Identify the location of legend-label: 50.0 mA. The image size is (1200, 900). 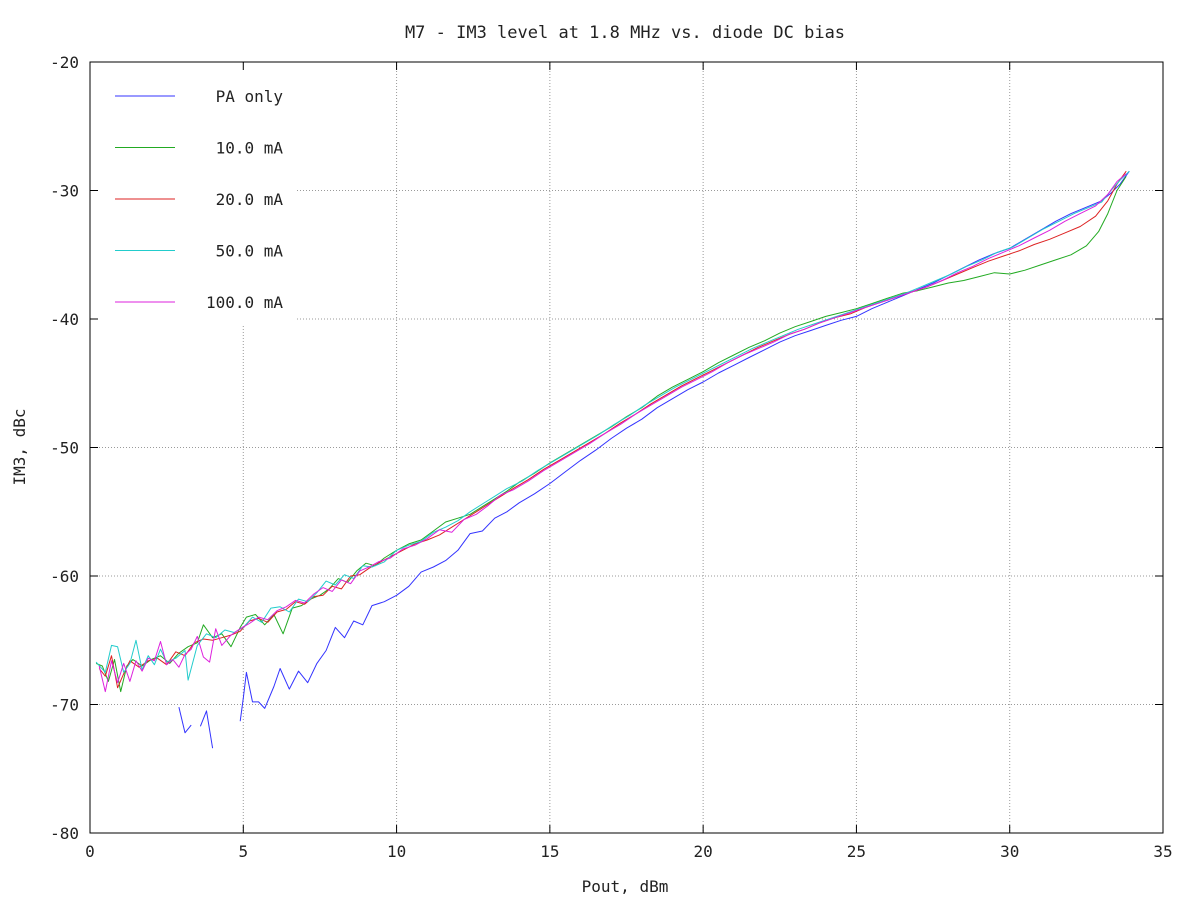
(250, 251).